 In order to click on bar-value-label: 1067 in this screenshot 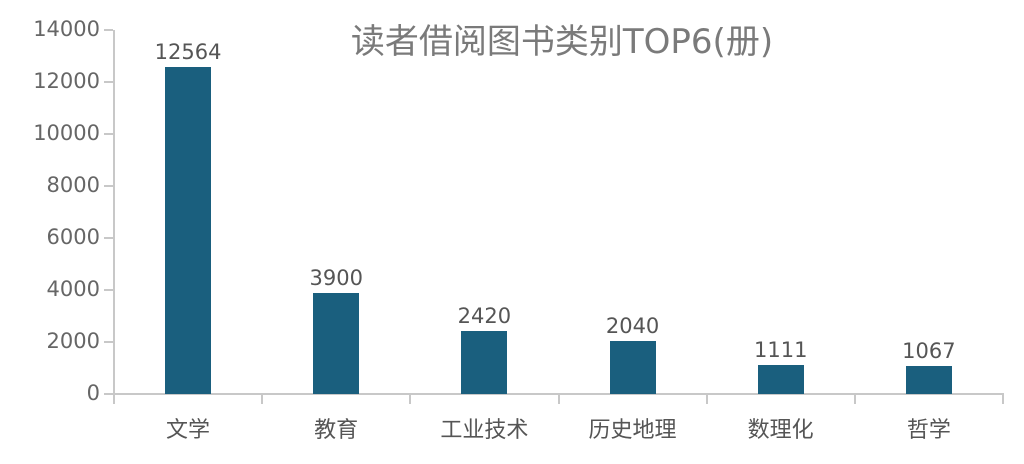, I will do `click(929, 351)`.